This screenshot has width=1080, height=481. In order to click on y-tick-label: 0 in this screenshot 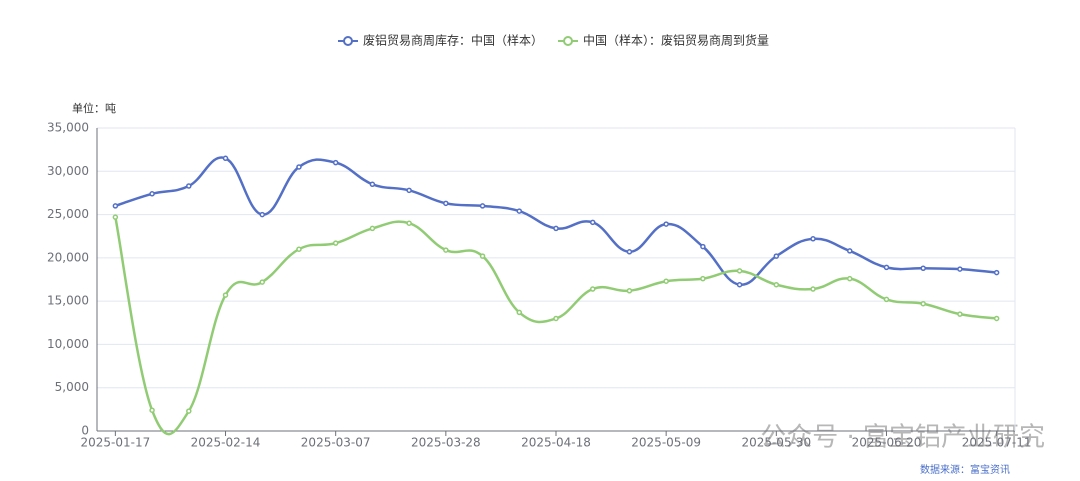, I will do `click(85, 431)`.